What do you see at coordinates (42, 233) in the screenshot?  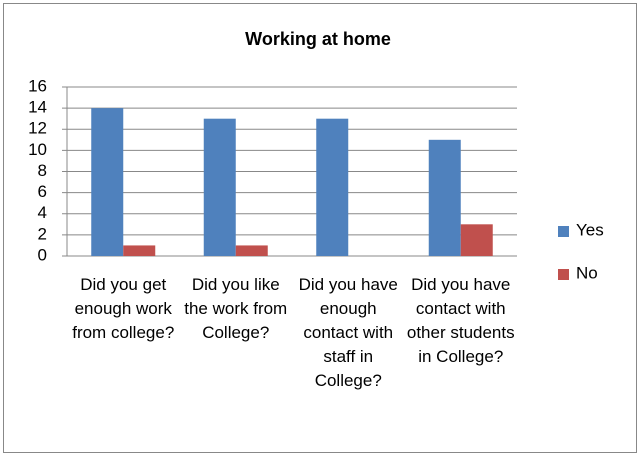 I see `y-tick-label: 2` at bounding box center [42, 233].